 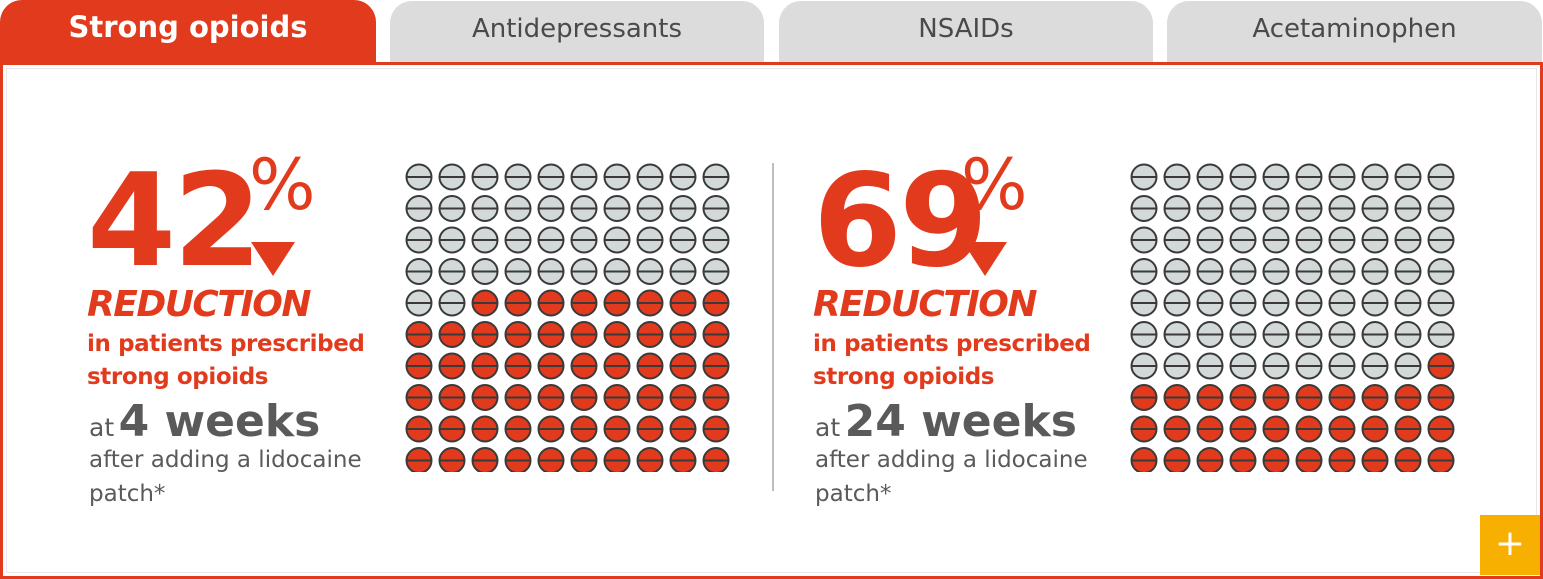 What do you see at coordinates (188, 27) in the screenshot?
I see `tab-label: Strong opioids` at bounding box center [188, 27].